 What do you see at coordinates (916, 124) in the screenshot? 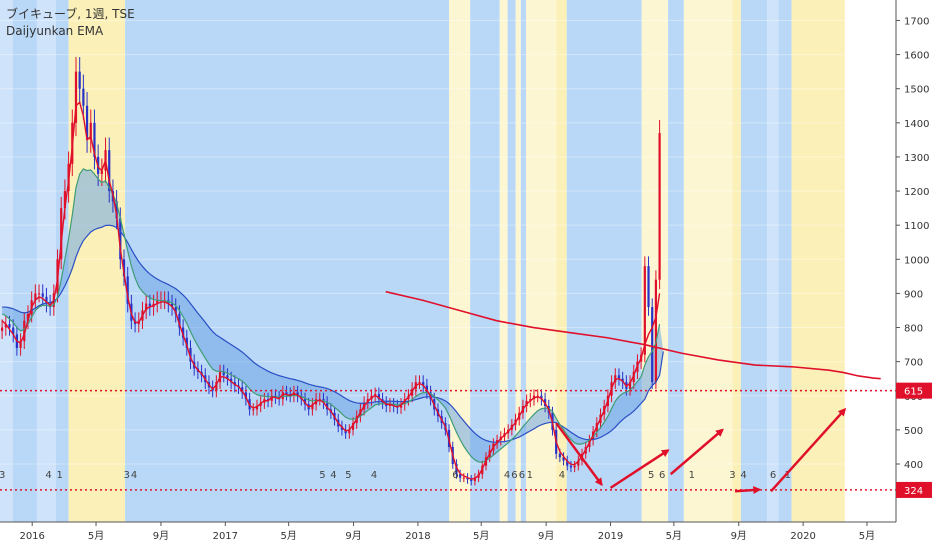
I see `price-tick-label: 1400` at bounding box center [916, 124].